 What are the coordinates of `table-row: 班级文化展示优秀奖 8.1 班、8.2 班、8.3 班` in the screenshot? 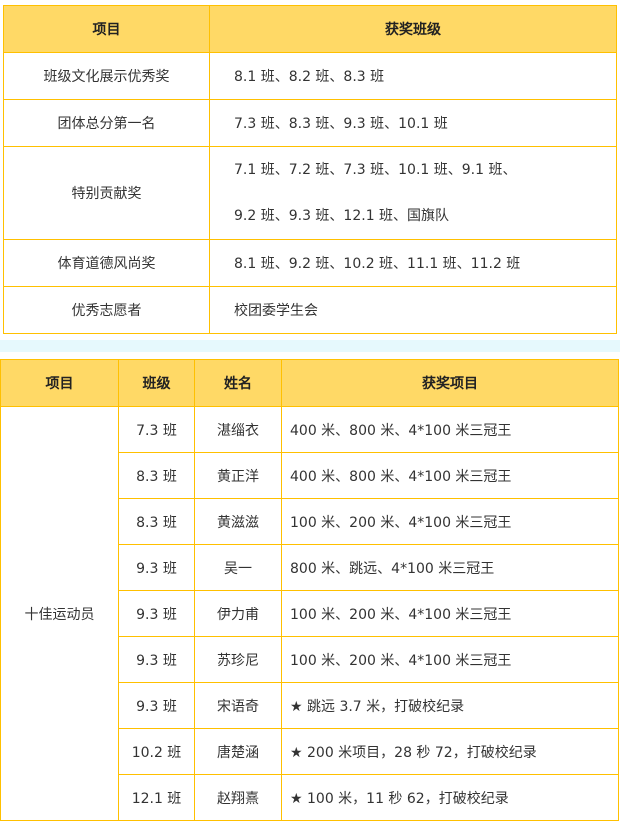 It's located at (310, 76).